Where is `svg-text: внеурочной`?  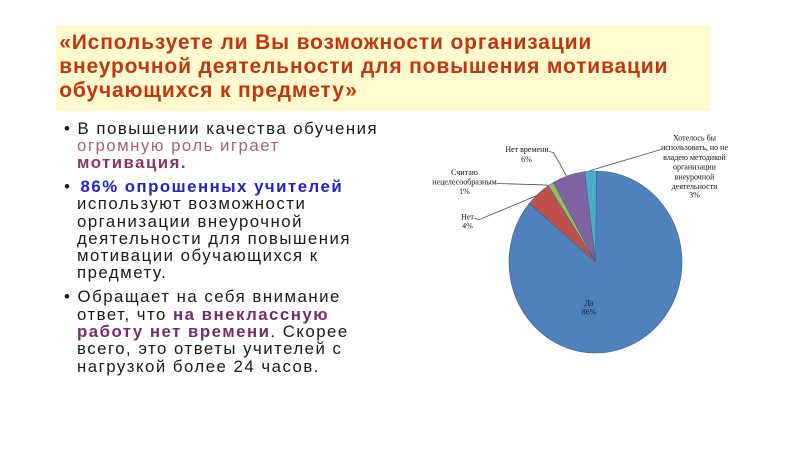 svg-text: внеурочной is located at coordinates (695, 176).